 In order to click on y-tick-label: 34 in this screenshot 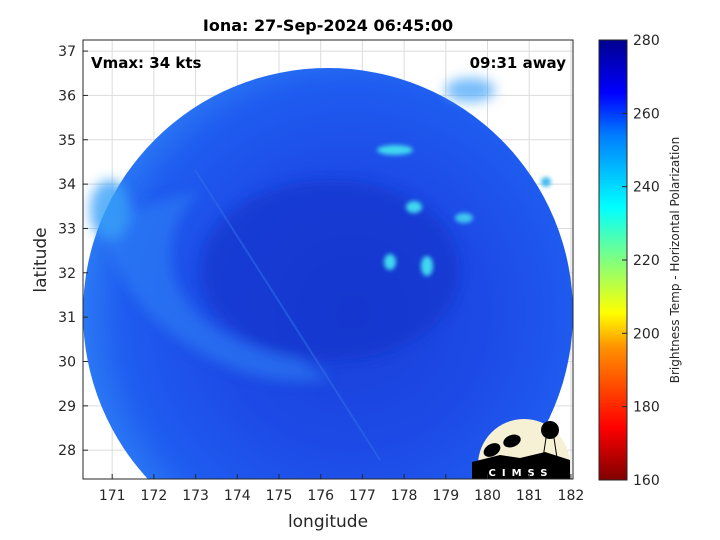, I will do `click(67, 185)`.